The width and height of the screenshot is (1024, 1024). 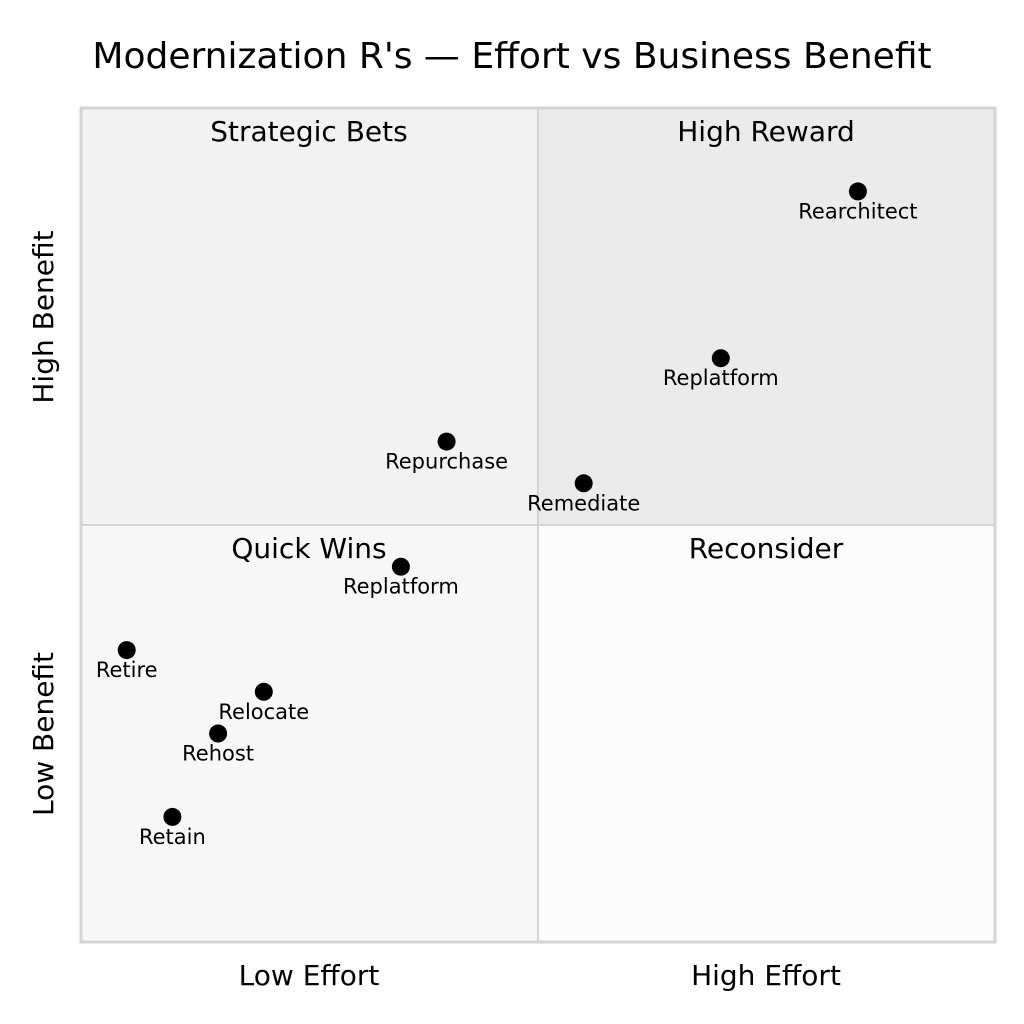 What do you see at coordinates (308, 548) in the screenshot?
I see `quadrant-label-bottom-left: Quick Wins` at bounding box center [308, 548].